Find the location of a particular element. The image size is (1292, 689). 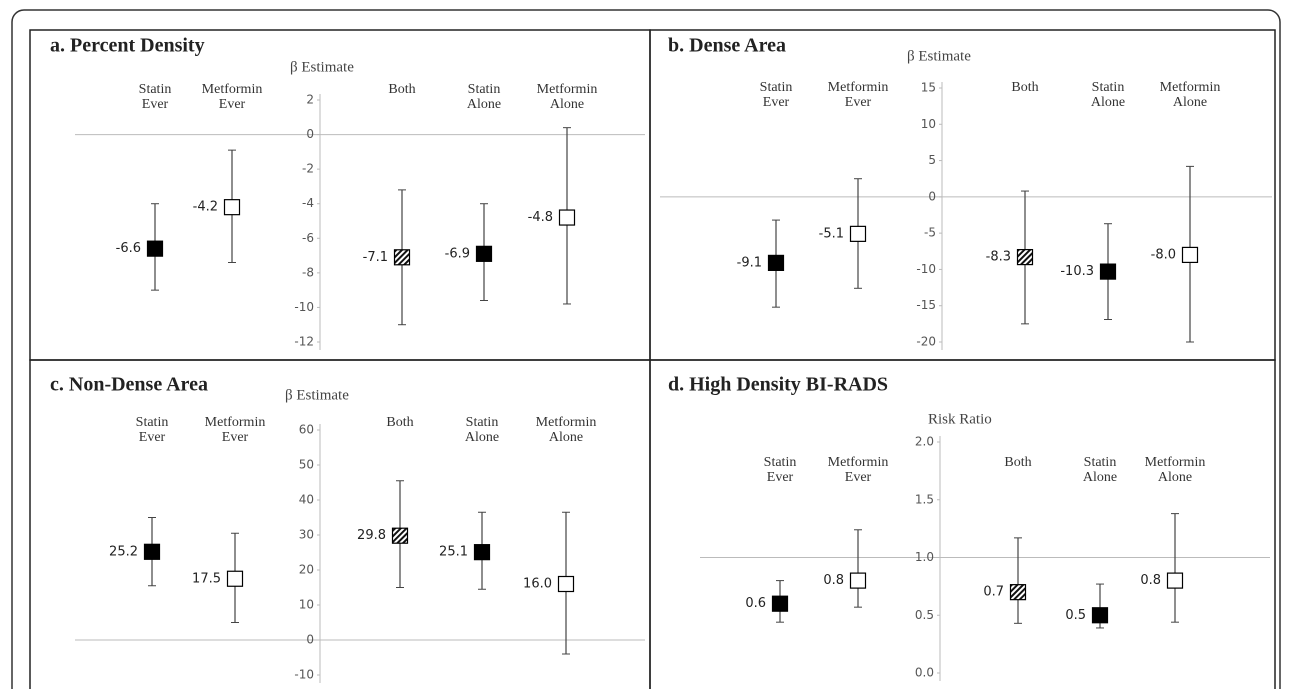

y-tick-label: 30 is located at coordinates (306, 535).